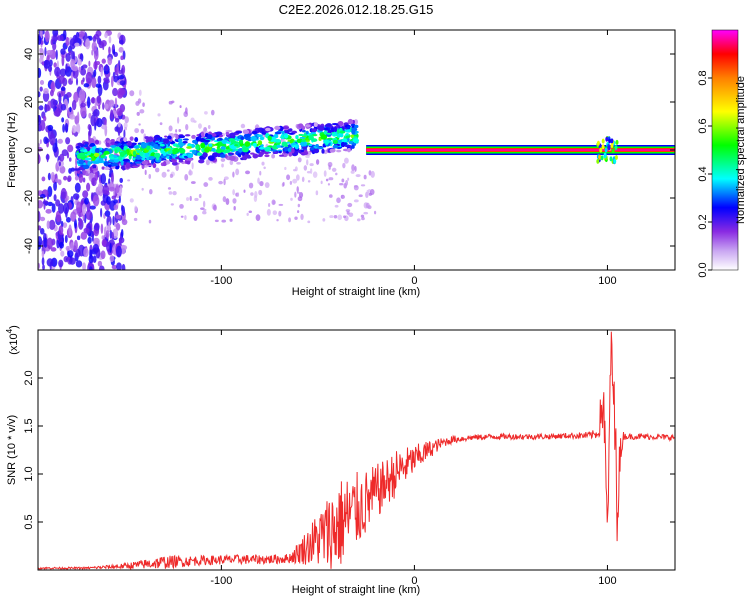 This screenshot has height=600, width=750. Describe the element at coordinates (703, 77) in the screenshot. I see `colorbar-tick-label: 0.8` at that location.